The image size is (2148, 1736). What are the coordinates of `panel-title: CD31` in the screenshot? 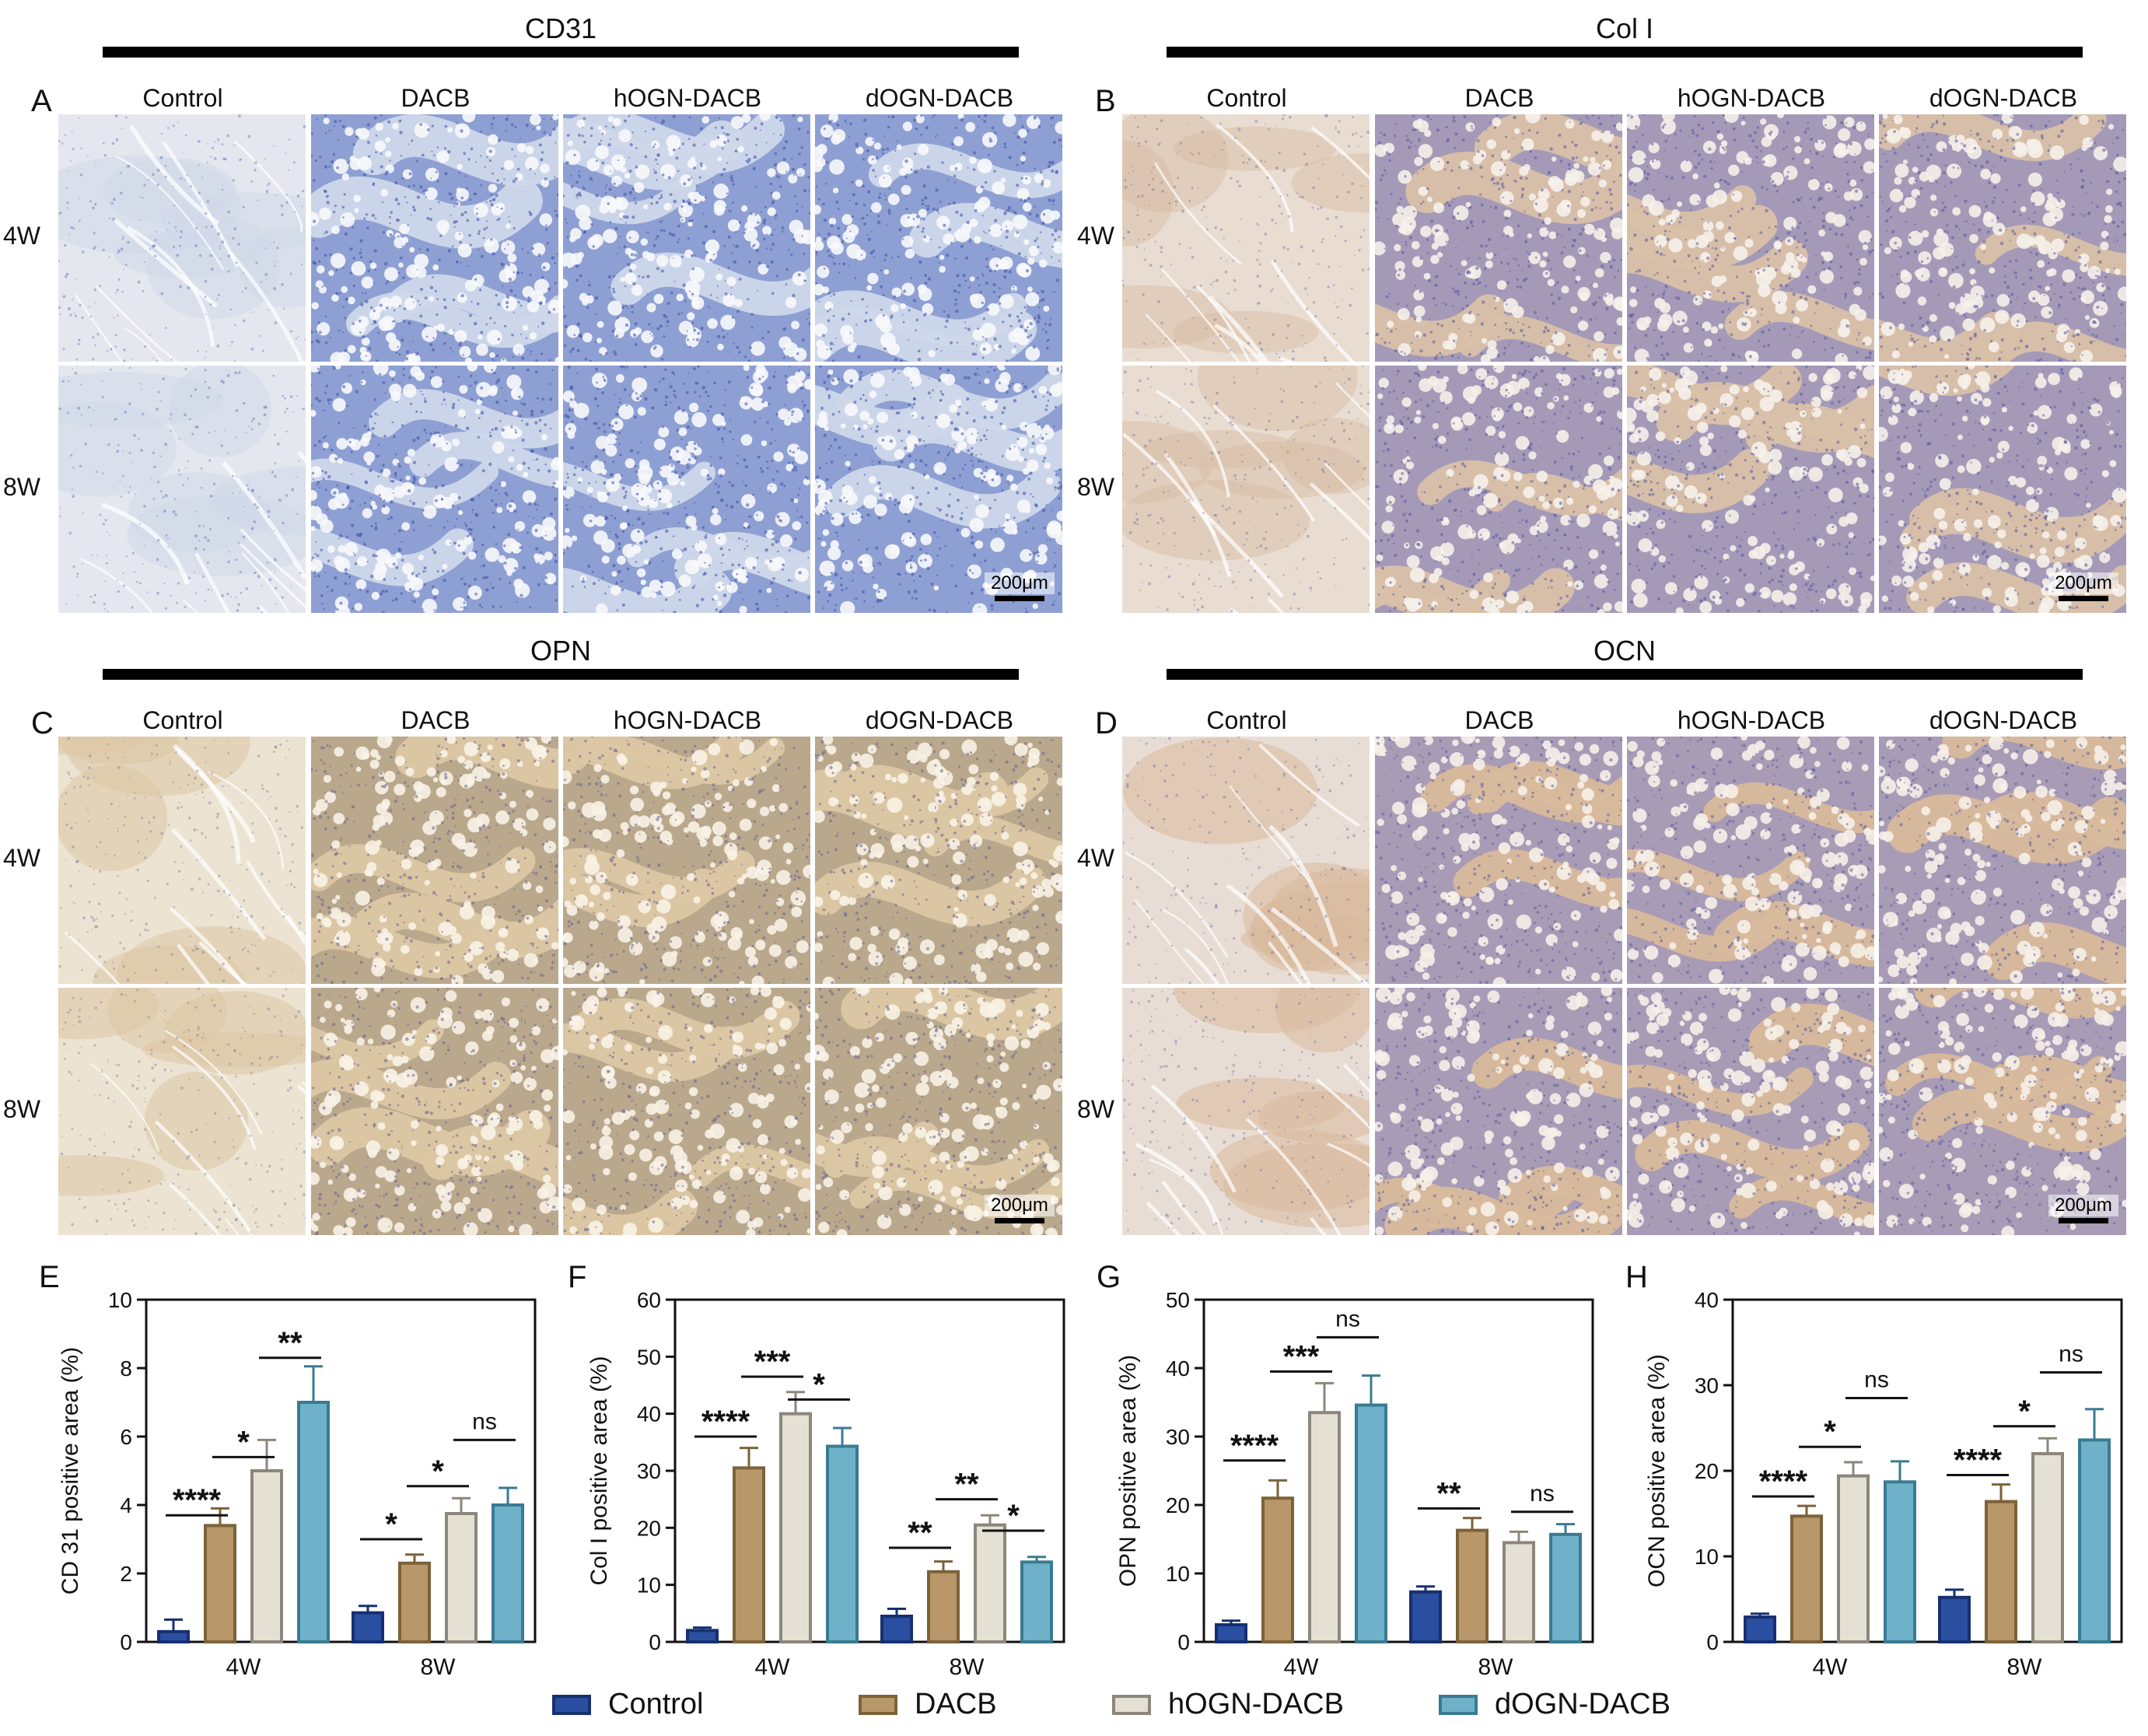 It's located at (560, 28).